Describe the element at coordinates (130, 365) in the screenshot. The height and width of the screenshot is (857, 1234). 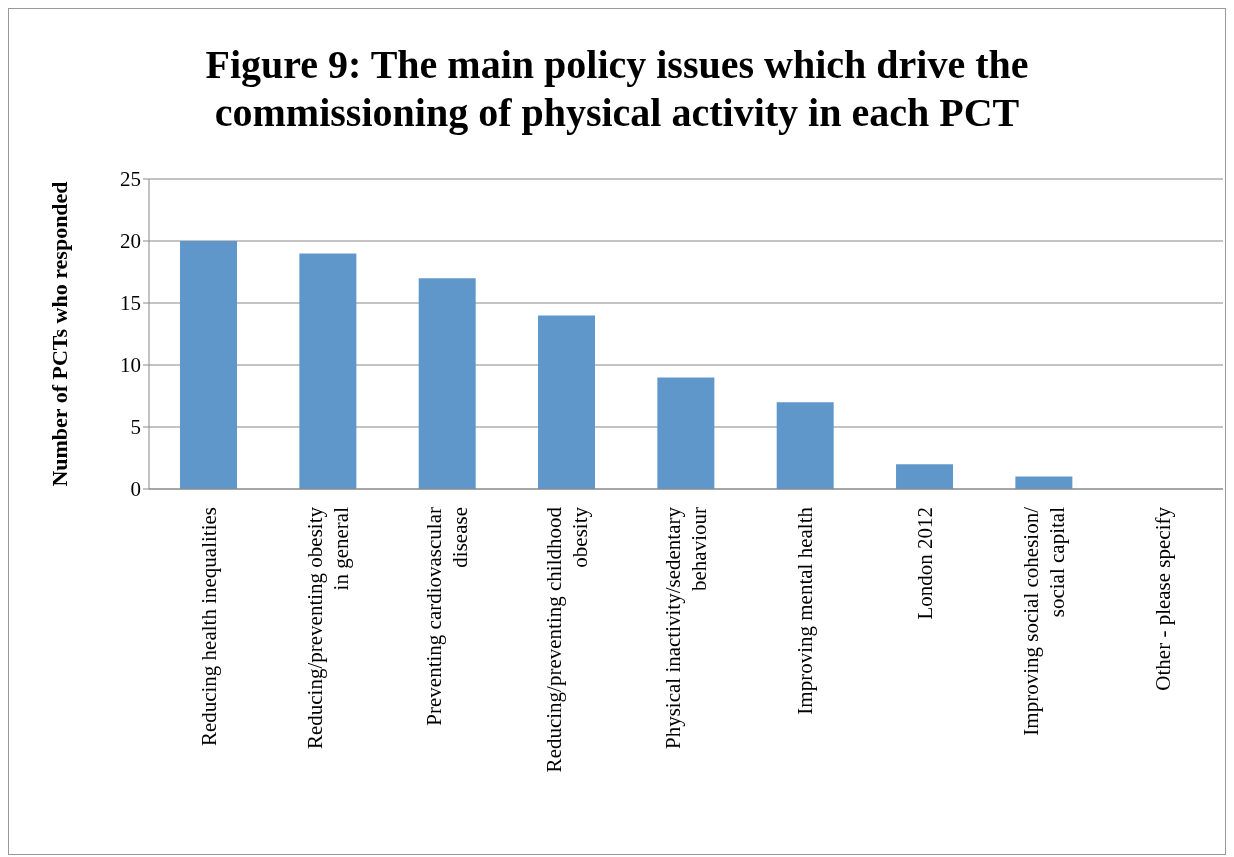
I see `y-tick-label: 10` at that location.